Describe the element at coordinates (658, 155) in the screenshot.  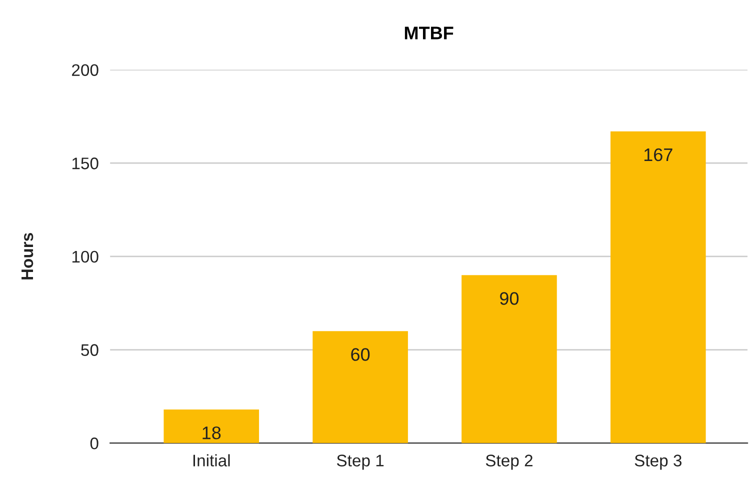
I see `data-label: 167` at that location.